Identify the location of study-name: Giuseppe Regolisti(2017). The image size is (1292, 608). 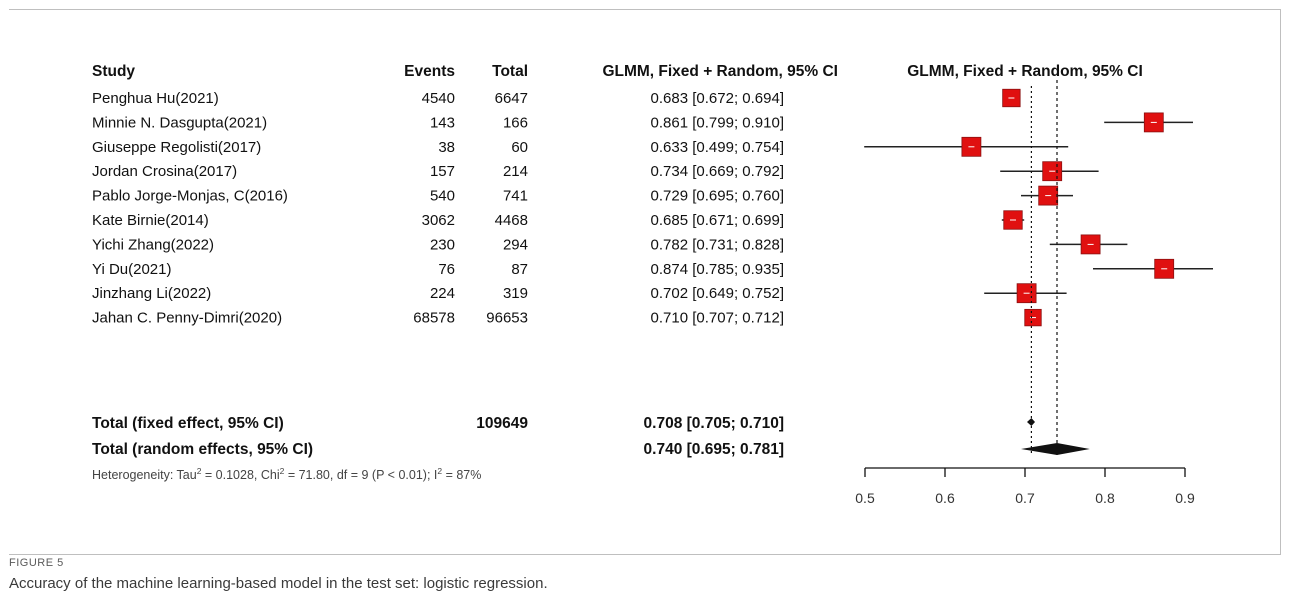
(176, 147).